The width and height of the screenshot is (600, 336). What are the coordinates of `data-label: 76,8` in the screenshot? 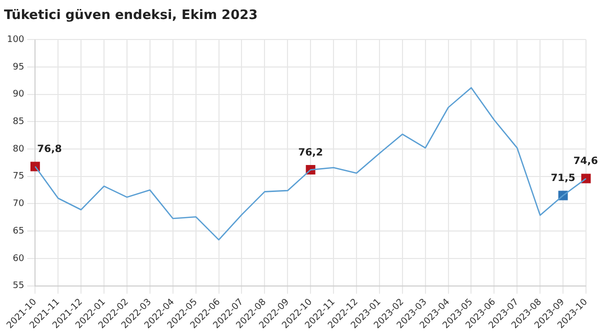 It's located at (49, 150).